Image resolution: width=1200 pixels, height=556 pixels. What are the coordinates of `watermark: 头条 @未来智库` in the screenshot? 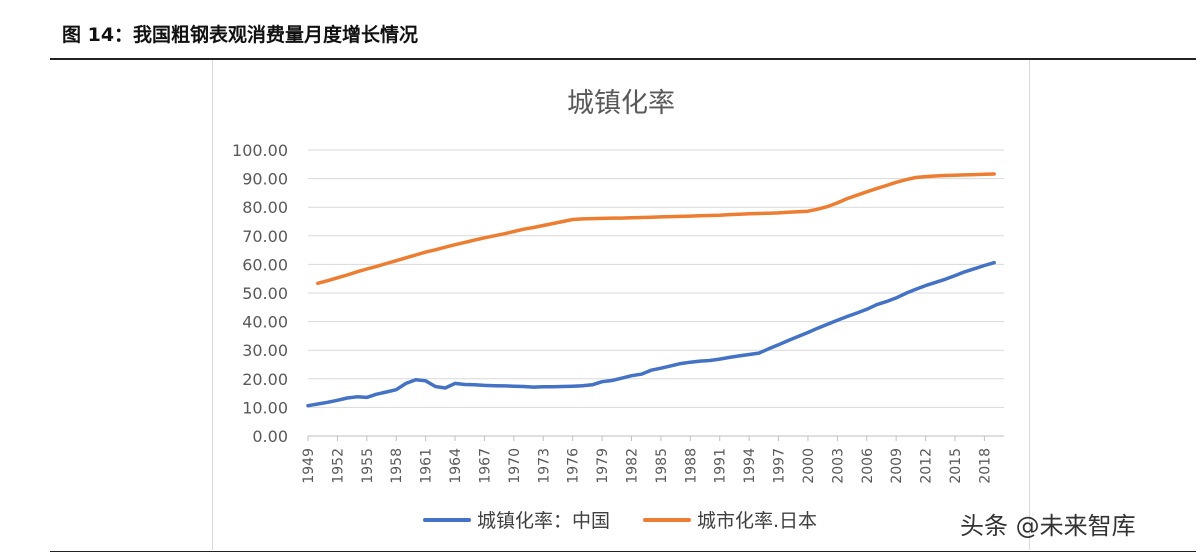 It's located at (1048, 526).